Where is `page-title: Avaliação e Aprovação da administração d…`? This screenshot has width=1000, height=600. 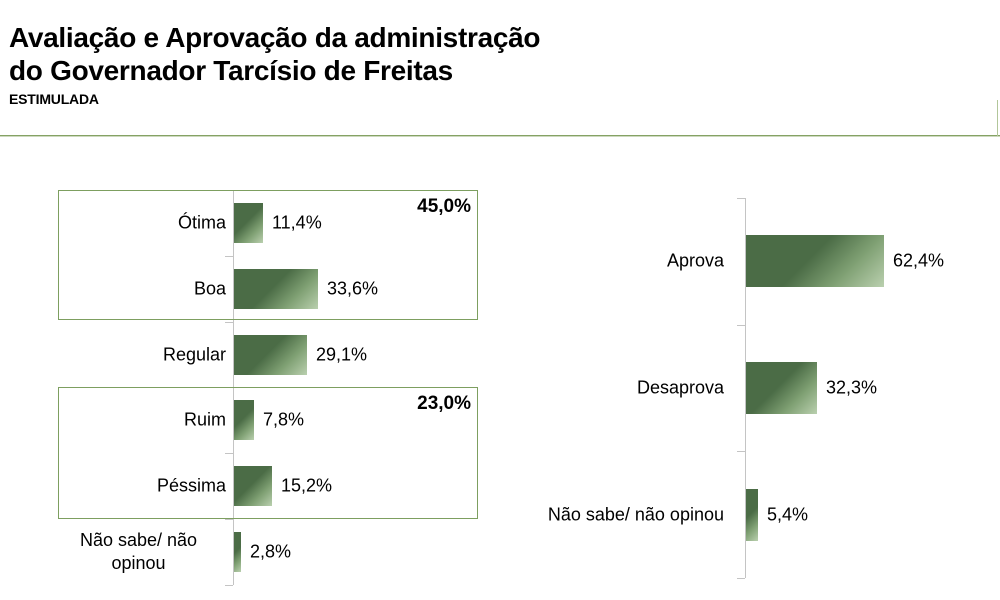 page-title: Avaliação e Aprovação da administração d… is located at coordinates (275, 64).